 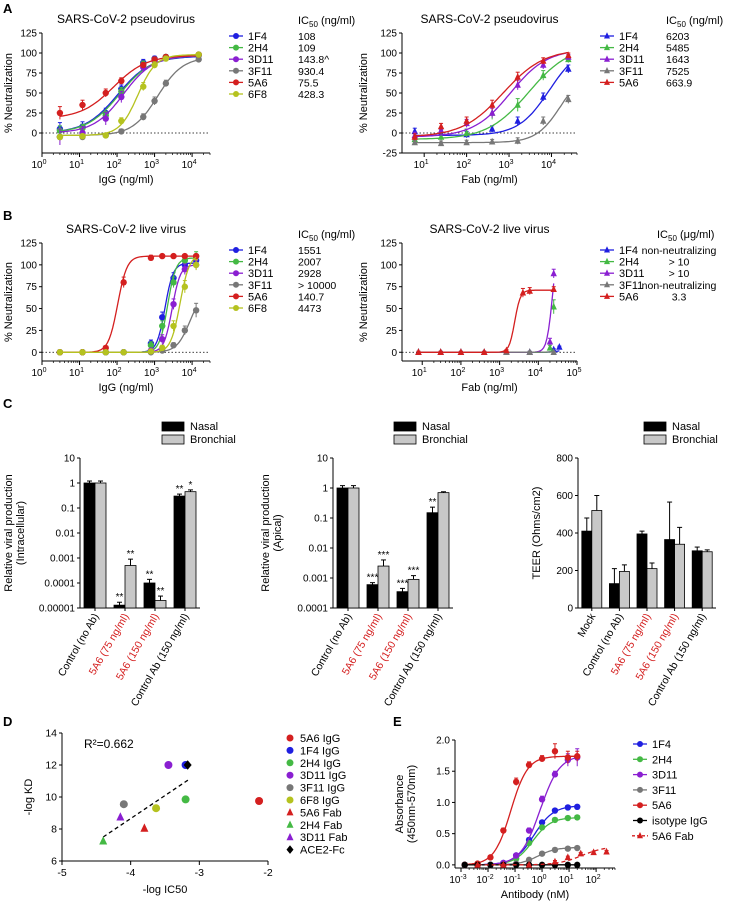 I want to click on legend-swatch-nasal, so click(x=405, y=426).